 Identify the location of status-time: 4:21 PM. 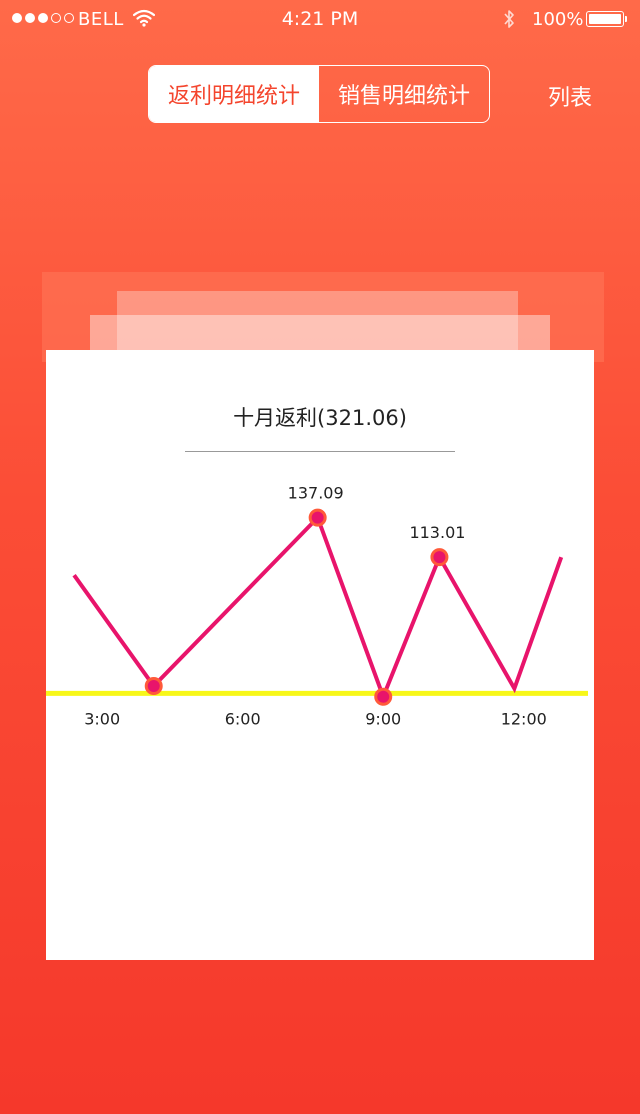
(320, 19).